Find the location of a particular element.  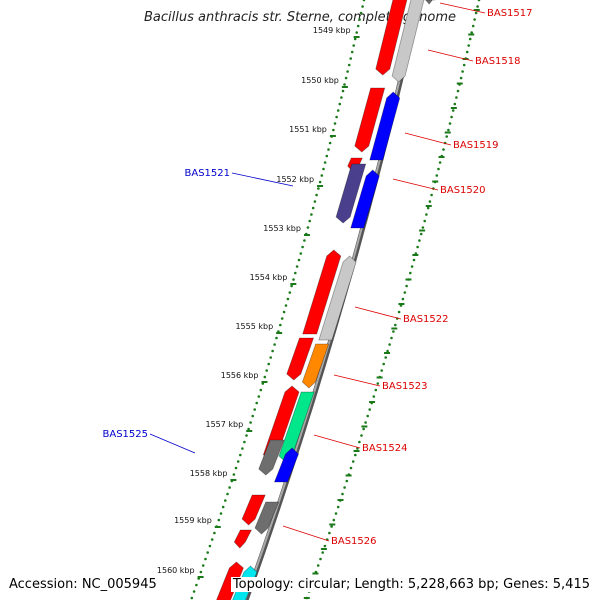

gene-label-bas1525: BAS1525 is located at coordinates (126, 434).